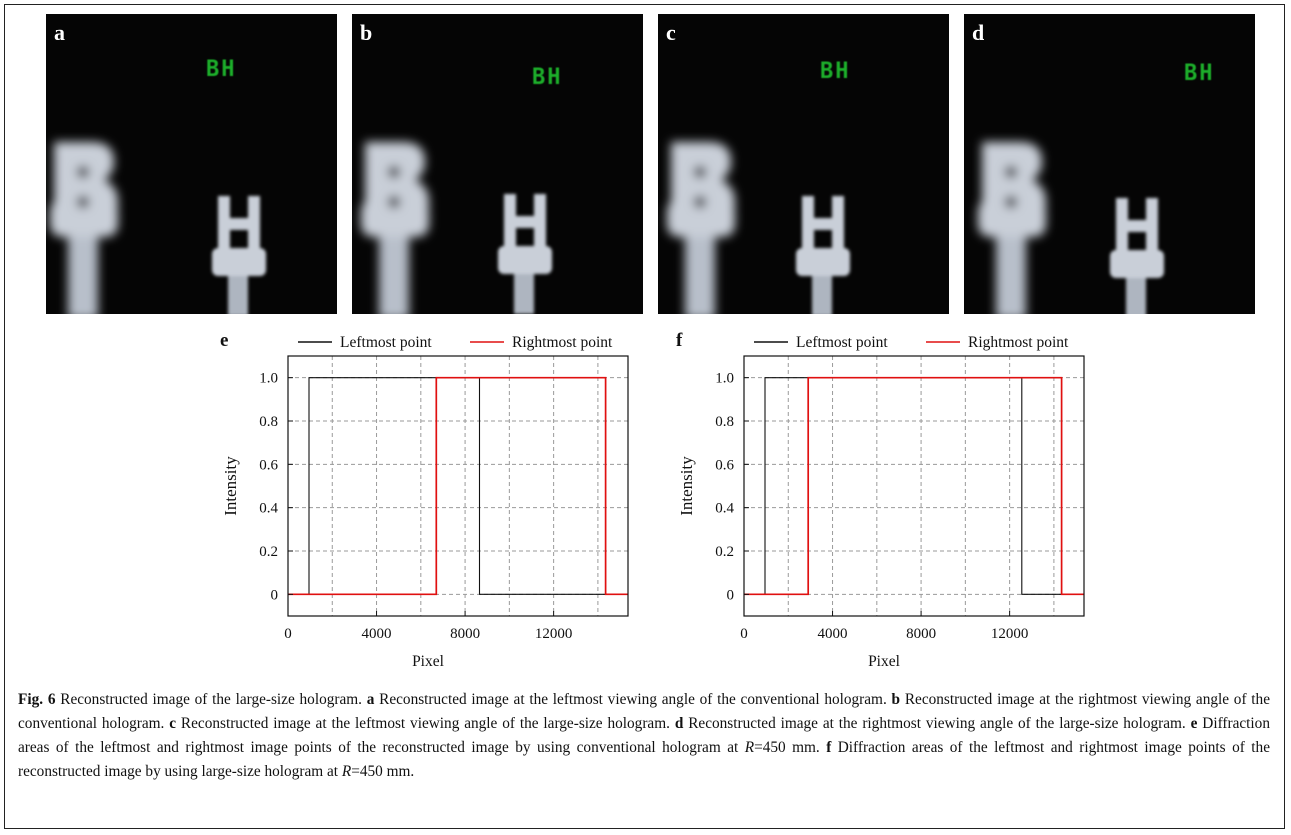  I want to click on photo-panel-a: BH a, so click(191, 164).